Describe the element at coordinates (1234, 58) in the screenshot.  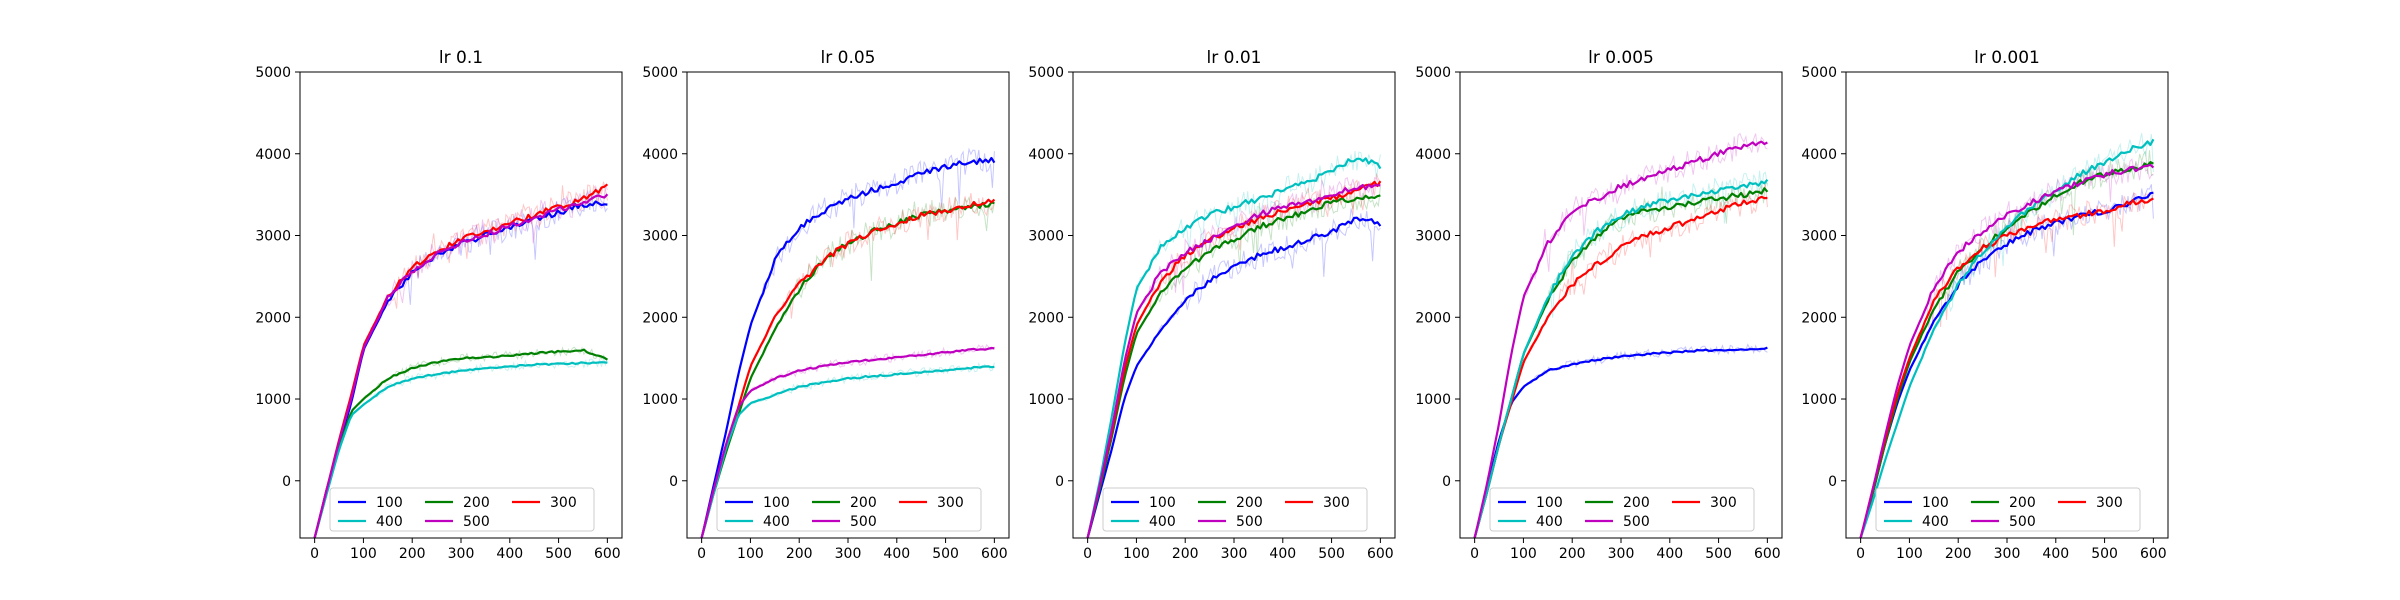
I see `chart-title: lr 0.01` at that location.